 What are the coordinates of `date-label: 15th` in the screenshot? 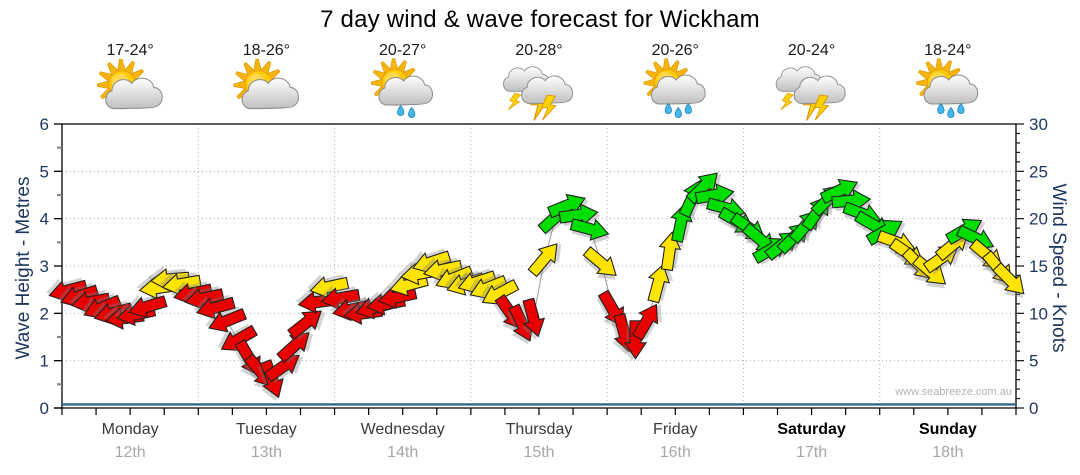 It's located at (539, 452).